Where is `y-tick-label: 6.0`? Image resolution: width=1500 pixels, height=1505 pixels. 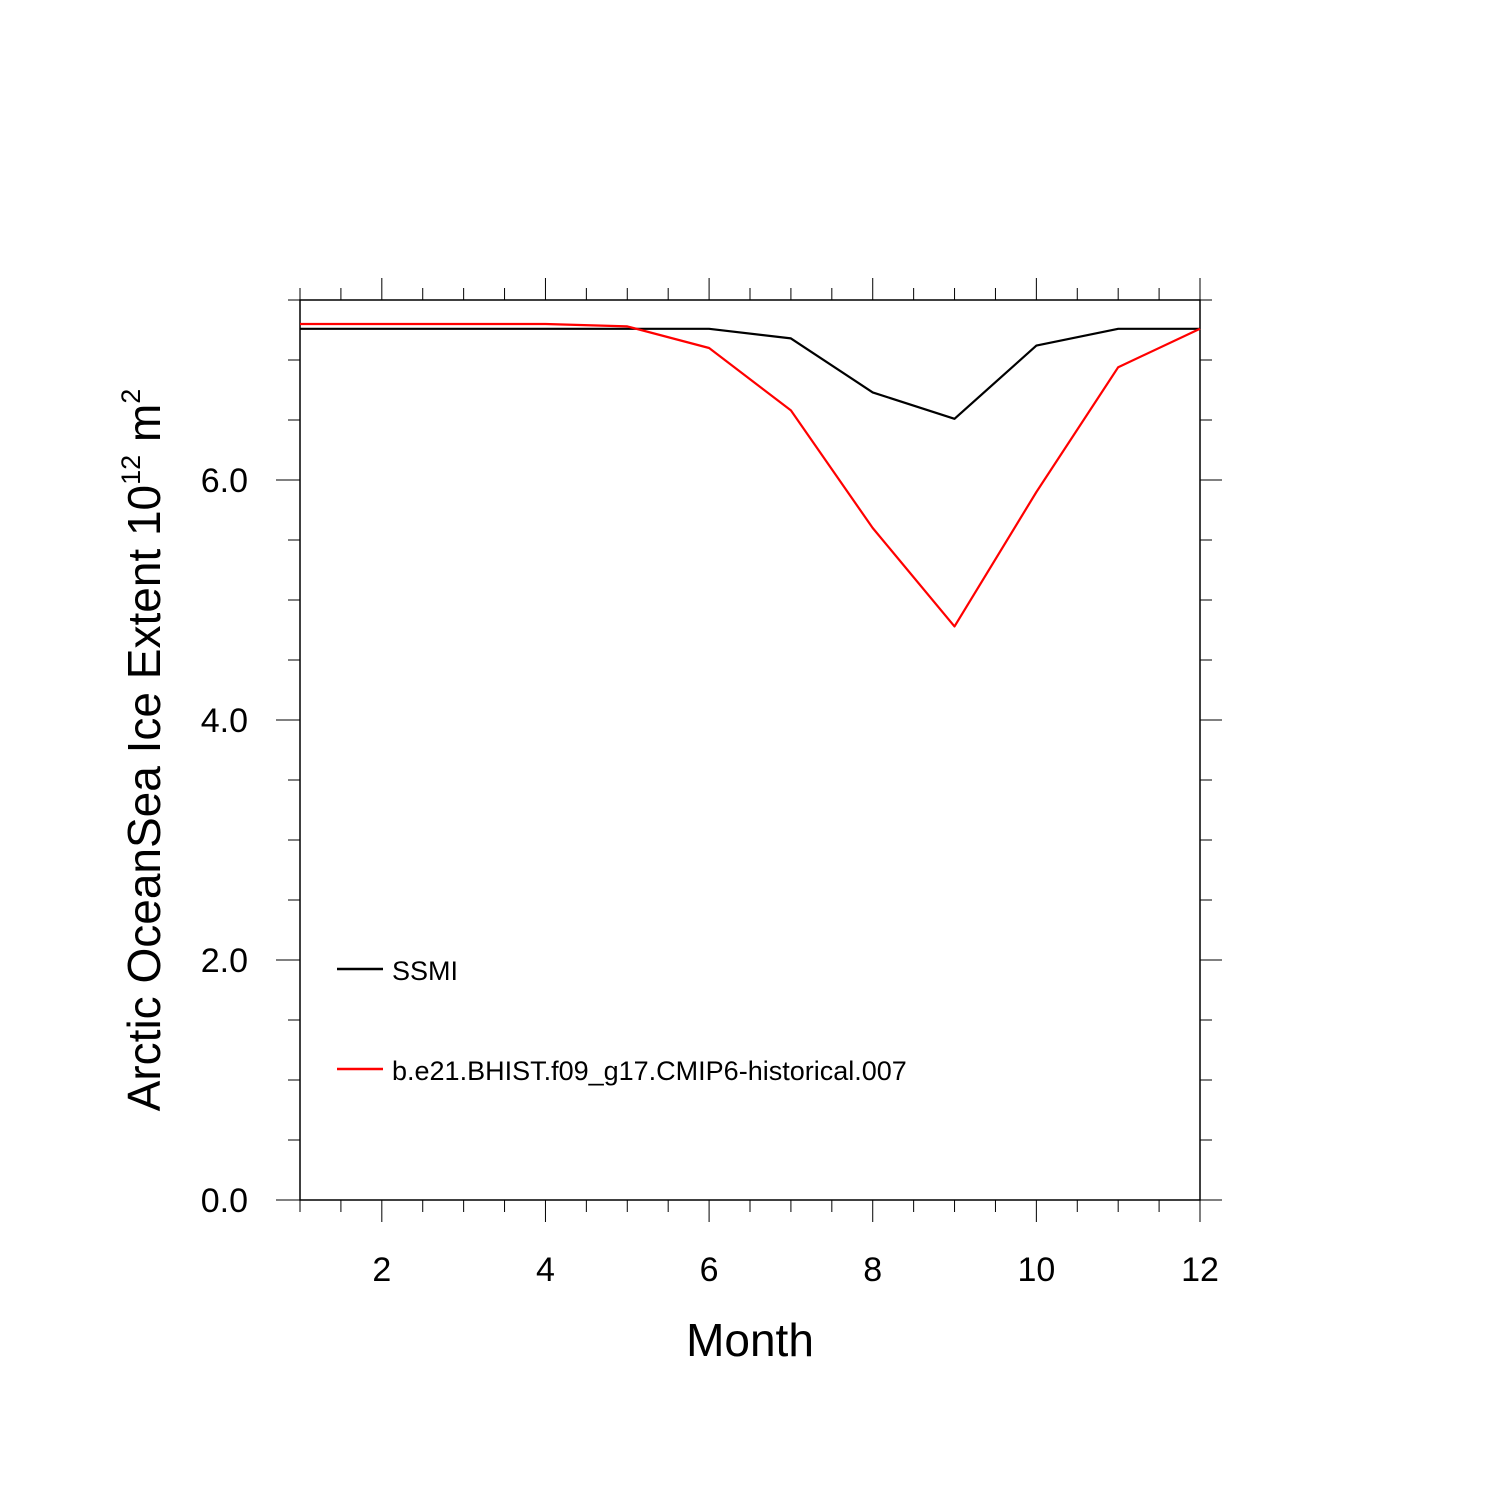
y-tick-label: 6.0 is located at coordinates (224, 481).